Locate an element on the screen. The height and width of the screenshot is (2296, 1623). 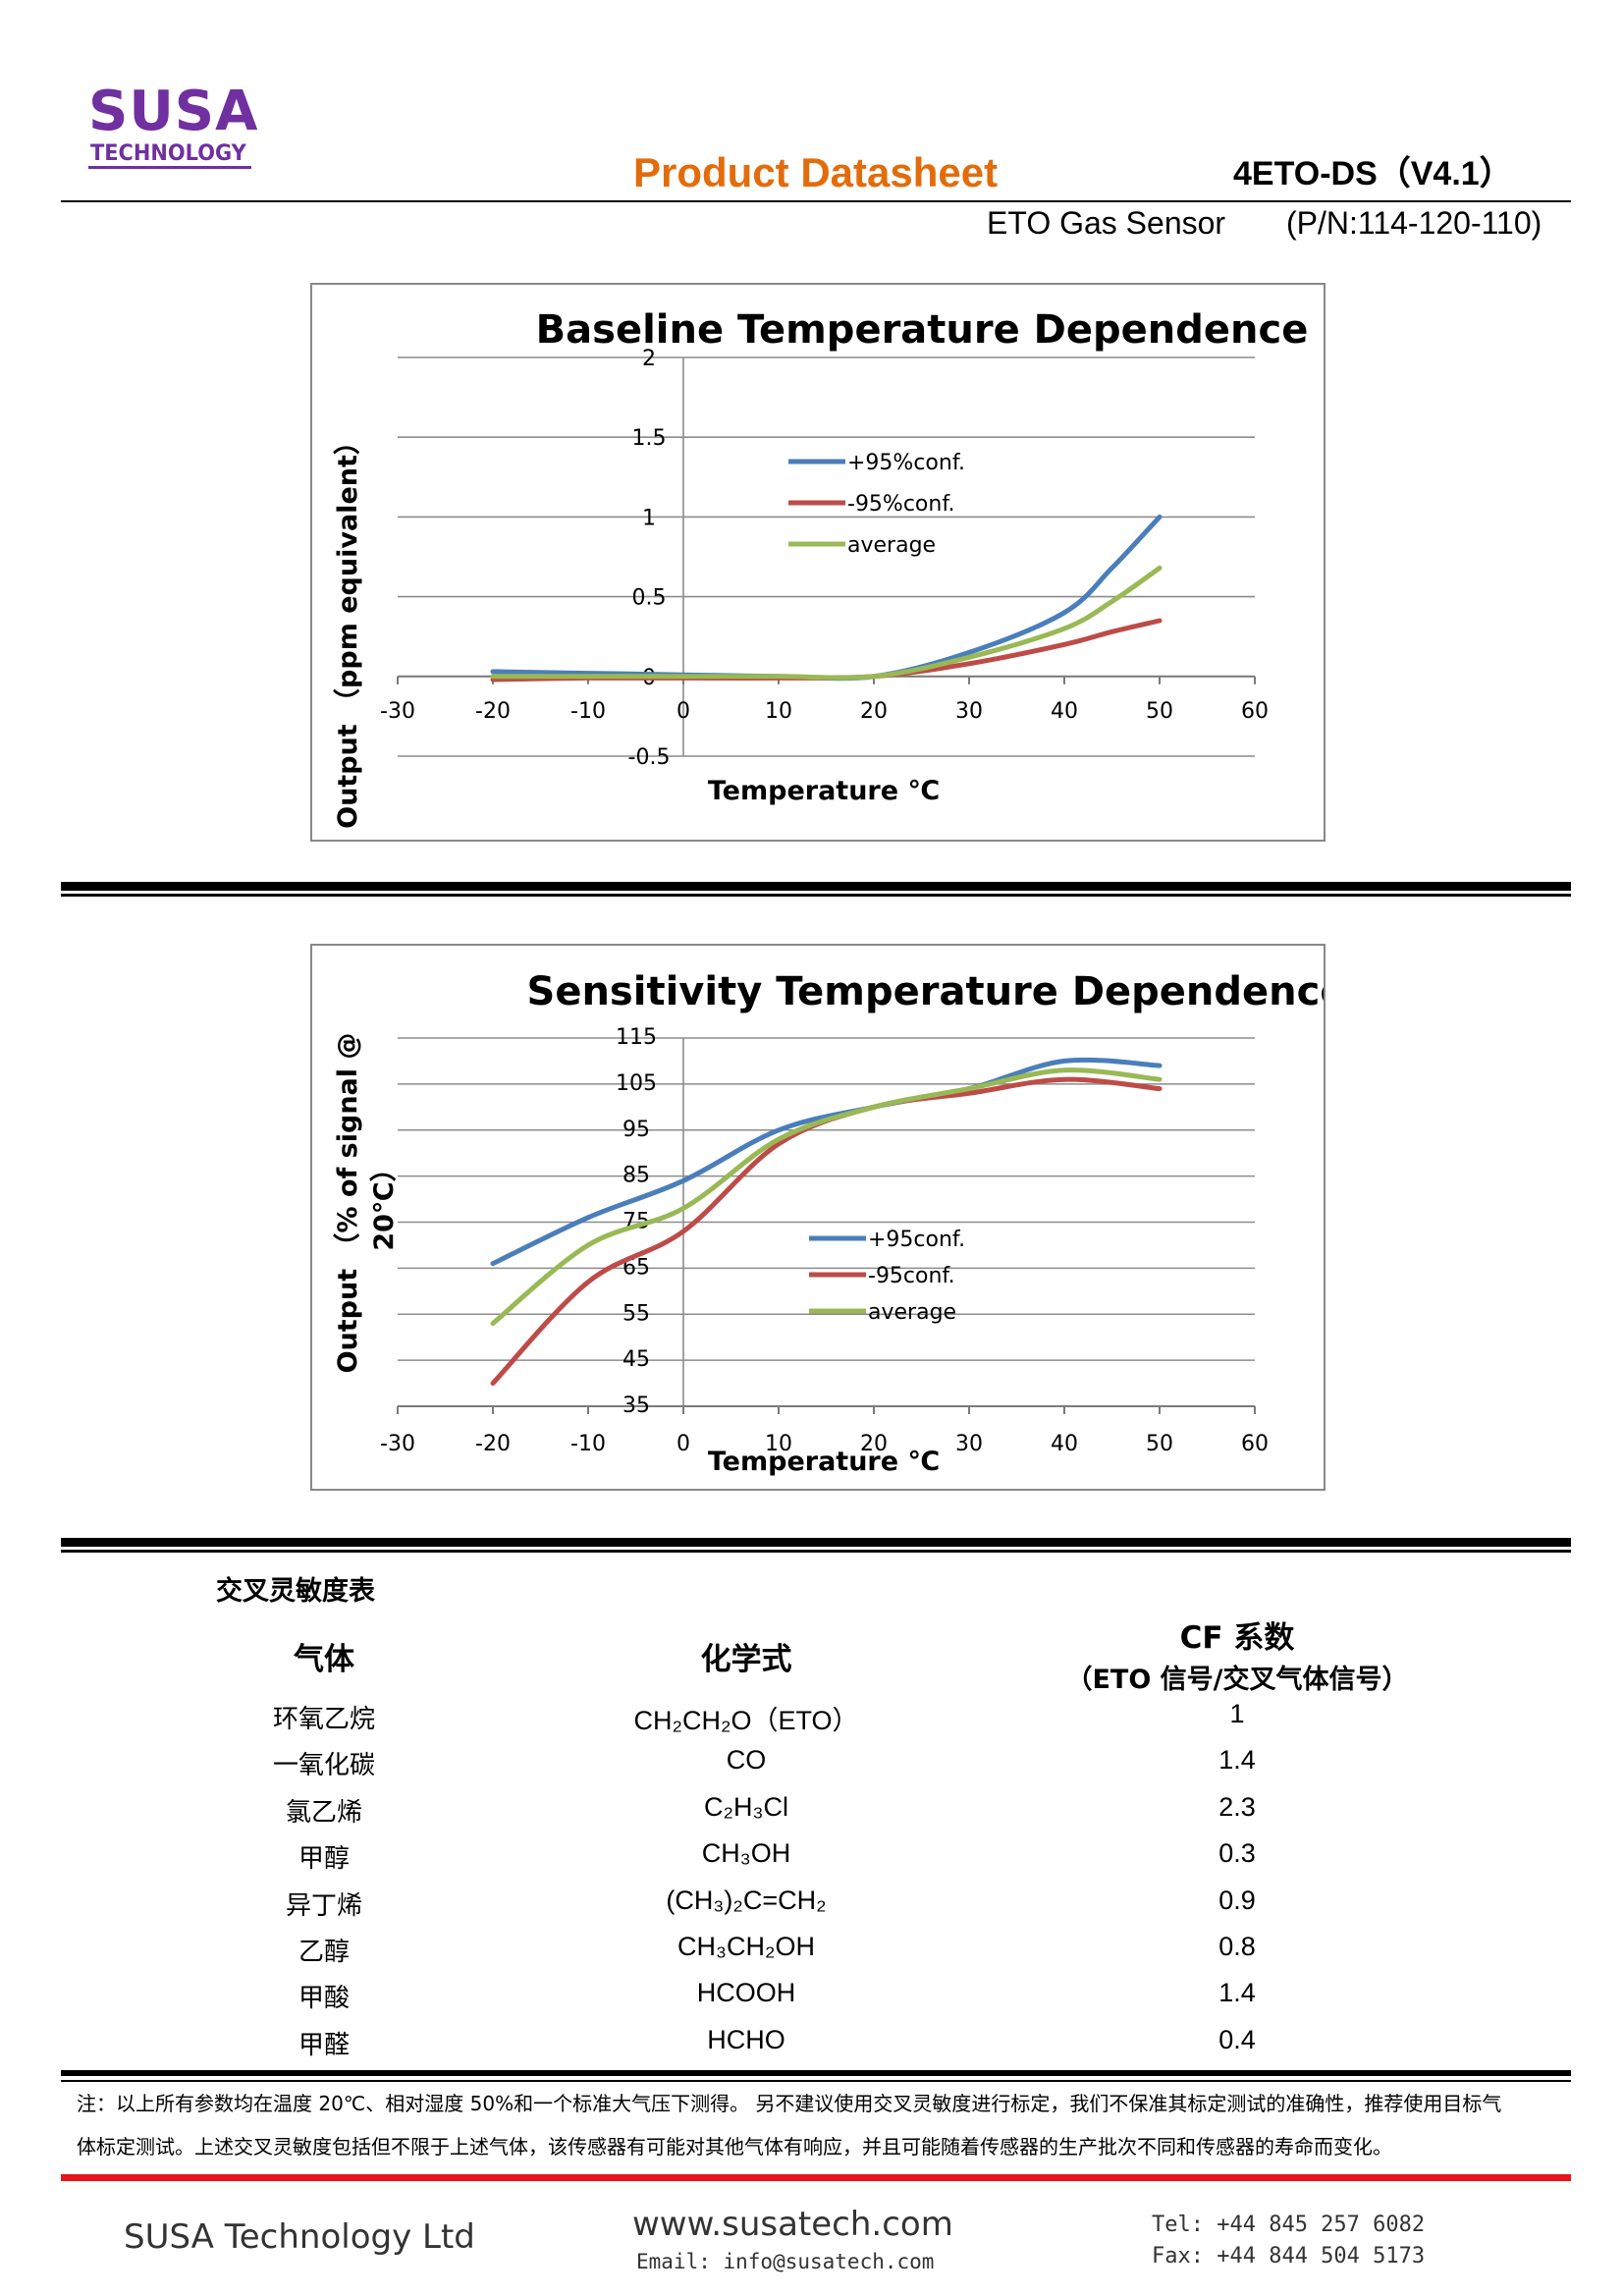
table-cell-gas: 氯乙烯 is located at coordinates (323, 1813).